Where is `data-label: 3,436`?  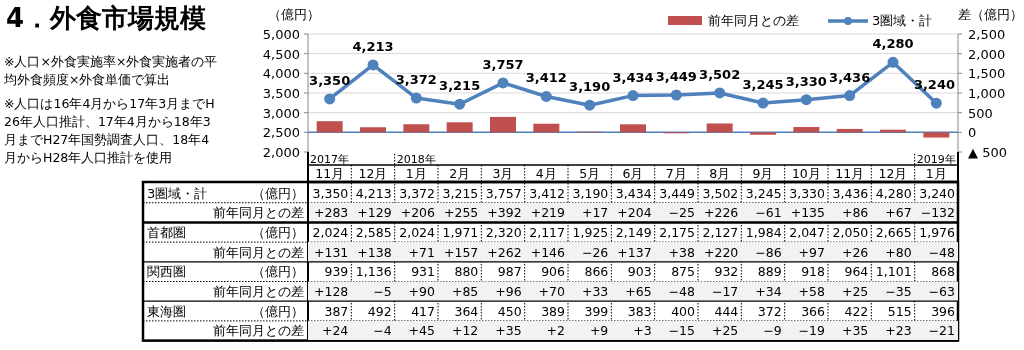 data-label: 3,436 is located at coordinates (850, 193).